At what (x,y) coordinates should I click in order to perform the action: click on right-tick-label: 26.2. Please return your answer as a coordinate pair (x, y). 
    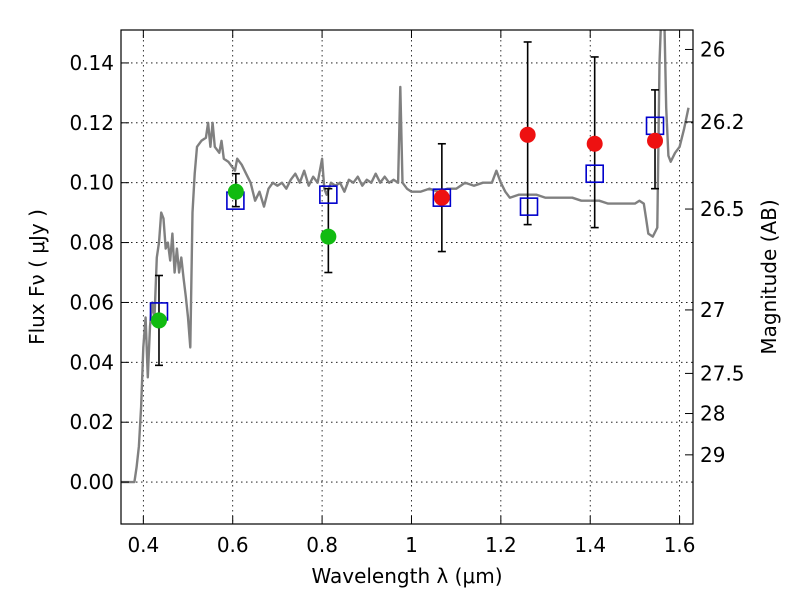
    Looking at the image, I should click on (722, 122).